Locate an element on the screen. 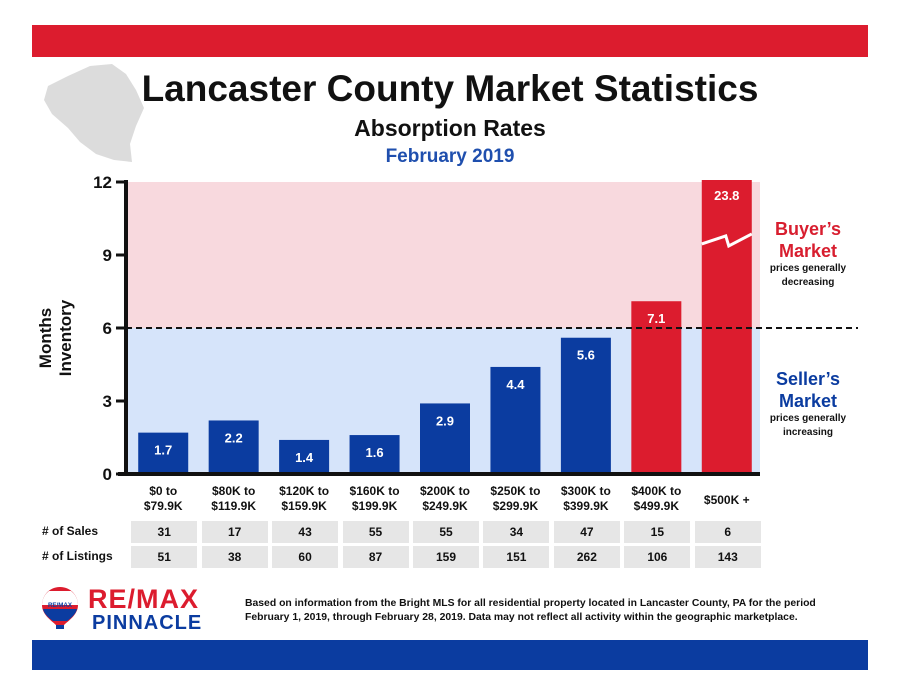 This screenshot has width=900, height=695. top-red-band is located at coordinates (450, 41).